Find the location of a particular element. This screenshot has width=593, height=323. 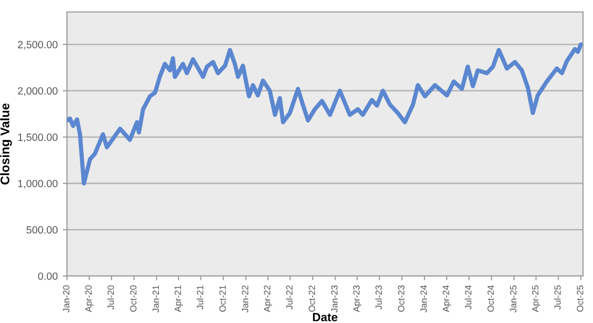

x-tick-label: Jul-23 is located at coordinates (378, 297).